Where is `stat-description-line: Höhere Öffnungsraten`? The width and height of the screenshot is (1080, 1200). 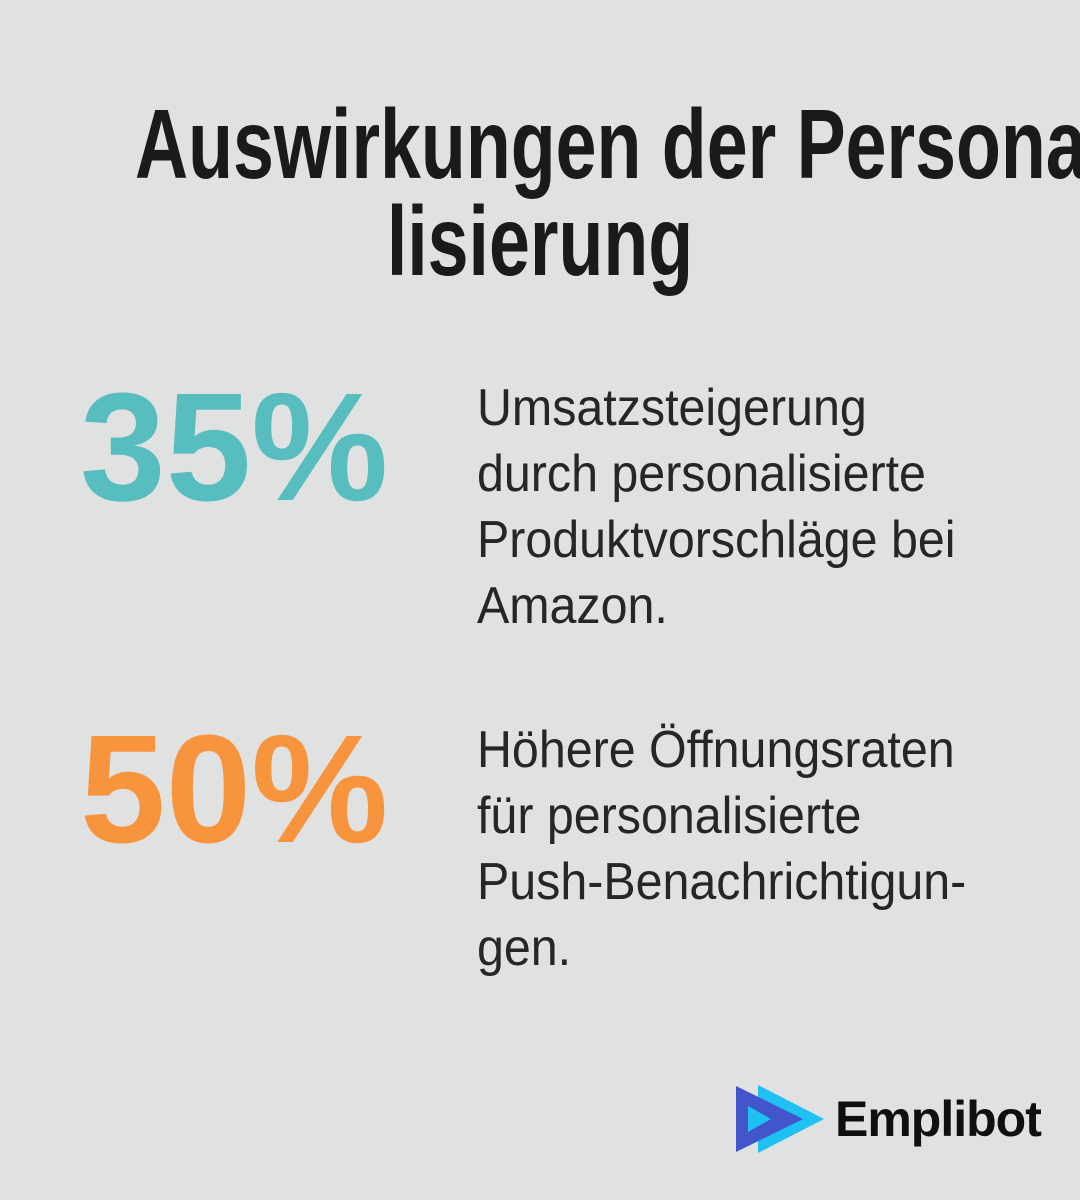 stat-description-line: Höhere Öffnungsraten is located at coordinates (716, 750).